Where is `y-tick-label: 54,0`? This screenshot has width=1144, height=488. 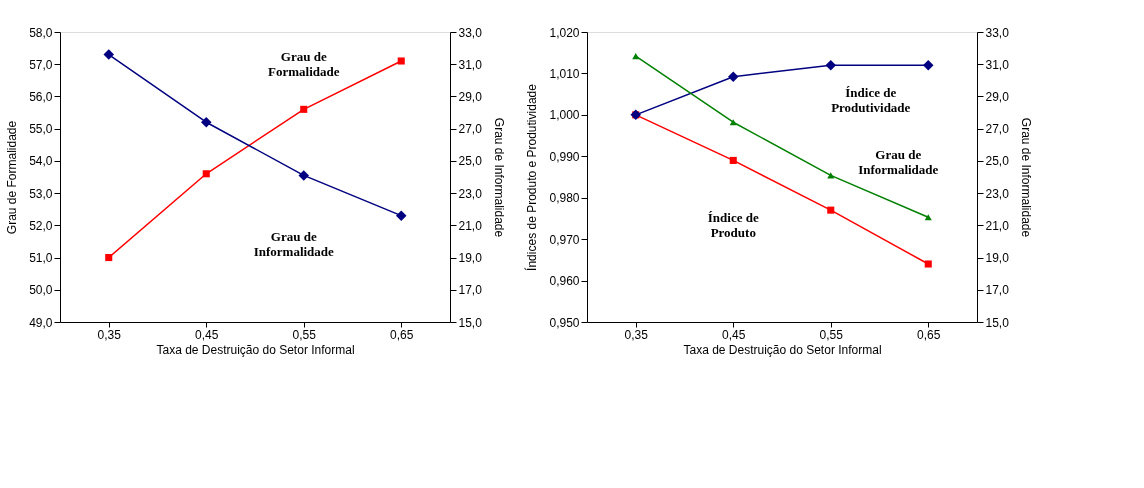
y-tick-label: 54,0 is located at coordinates (41, 161).